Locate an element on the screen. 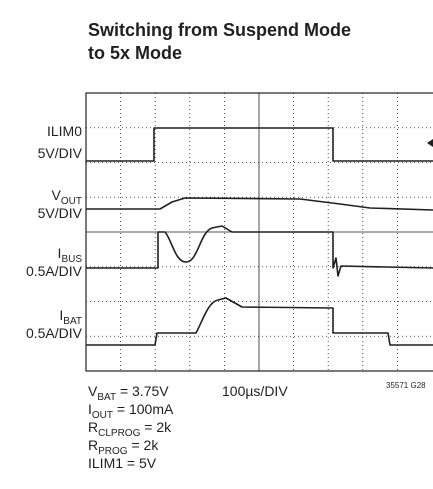 The height and width of the screenshot is (489, 433). trace-label: ILIM0 is located at coordinates (64, 131).